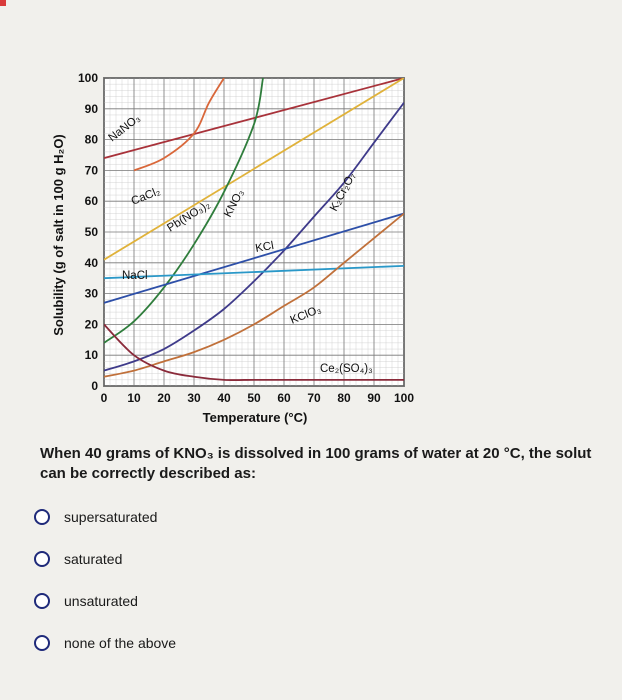  What do you see at coordinates (134, 398) in the screenshot?
I see `x-tick-label: 10` at bounding box center [134, 398].